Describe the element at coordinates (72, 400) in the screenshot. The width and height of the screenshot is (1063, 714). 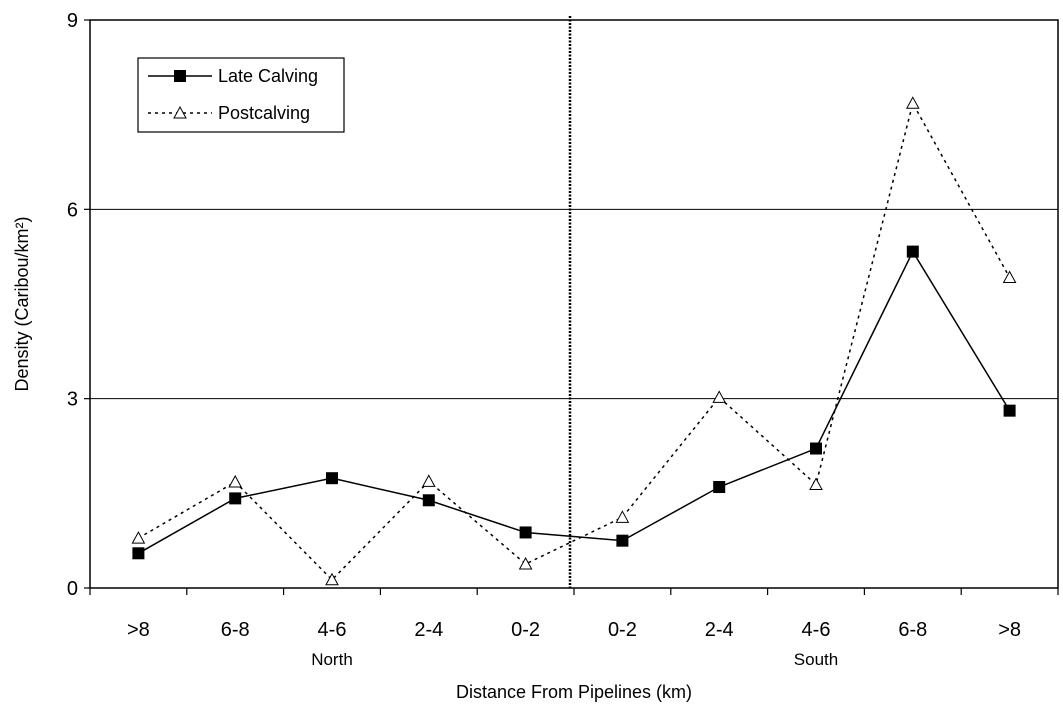
I see `y-tick-label-3: 3` at that location.